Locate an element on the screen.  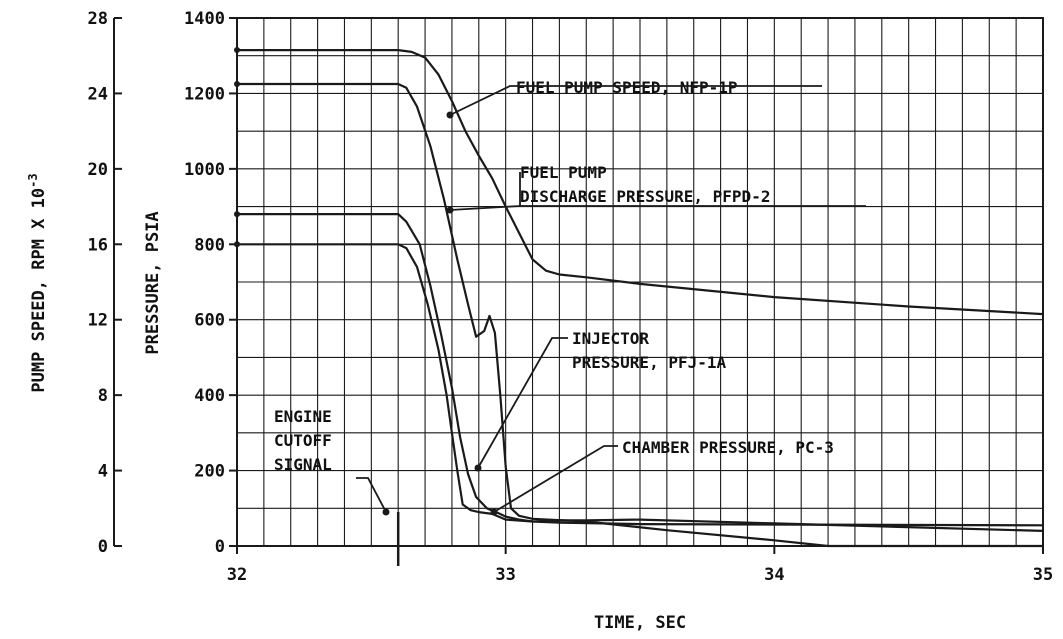
annotation-pfj-text: INJECTOR is located at coordinates (610, 338).